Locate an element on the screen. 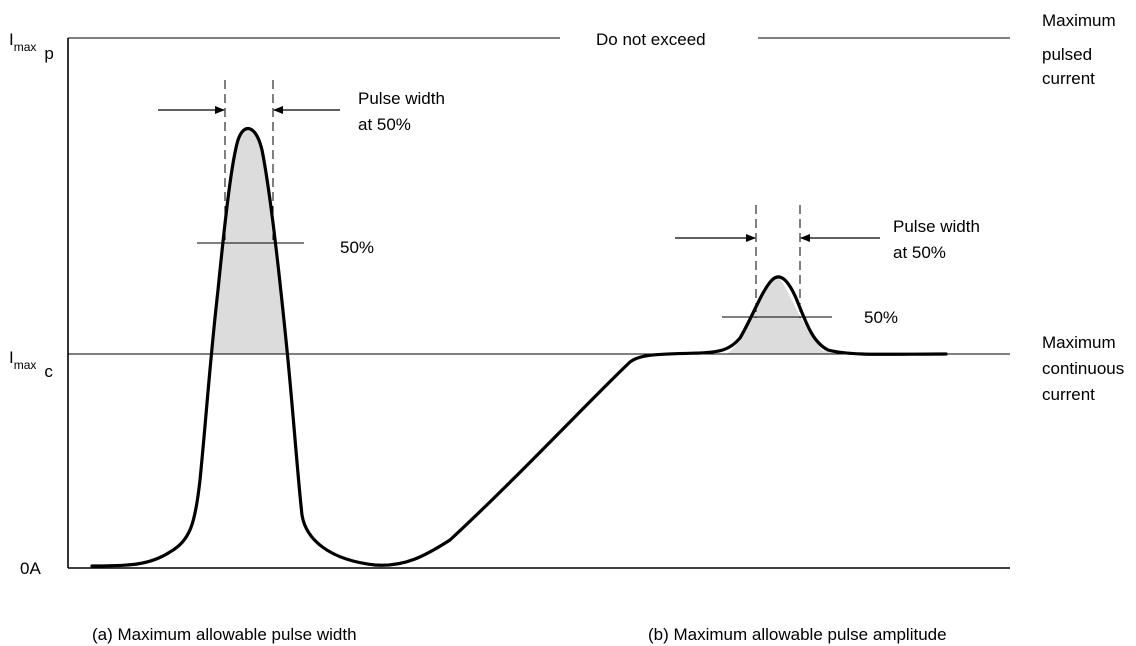 This screenshot has width=1136, height=646. caption-b: (b) Maximum allowable pulse amplitude is located at coordinates (797, 634).